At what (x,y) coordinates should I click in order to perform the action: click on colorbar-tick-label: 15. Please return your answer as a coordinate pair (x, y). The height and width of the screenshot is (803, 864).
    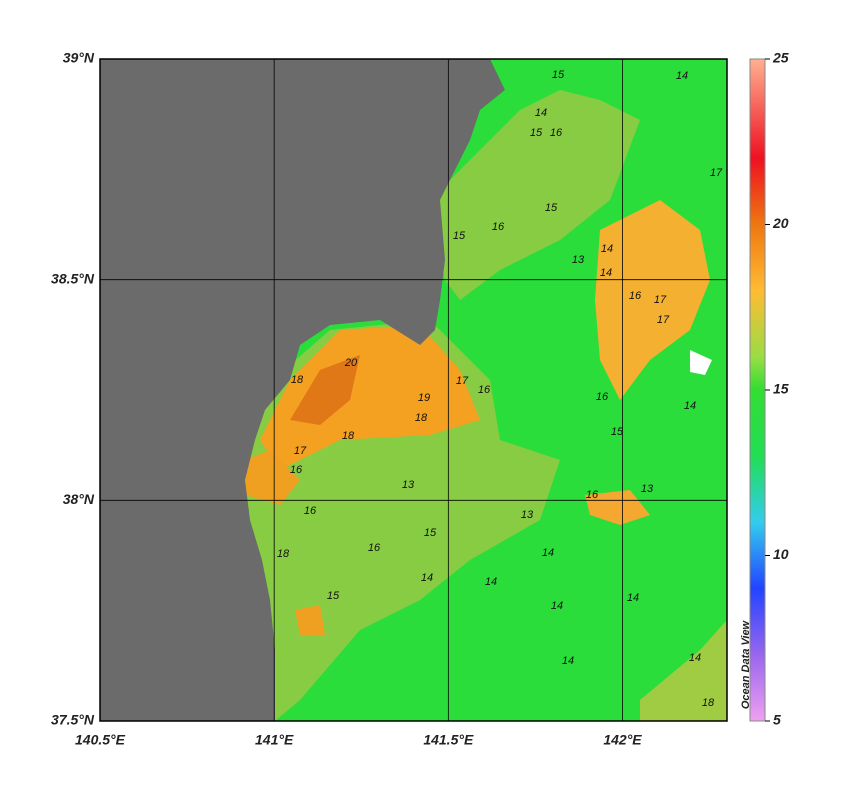
    Looking at the image, I should click on (781, 389).